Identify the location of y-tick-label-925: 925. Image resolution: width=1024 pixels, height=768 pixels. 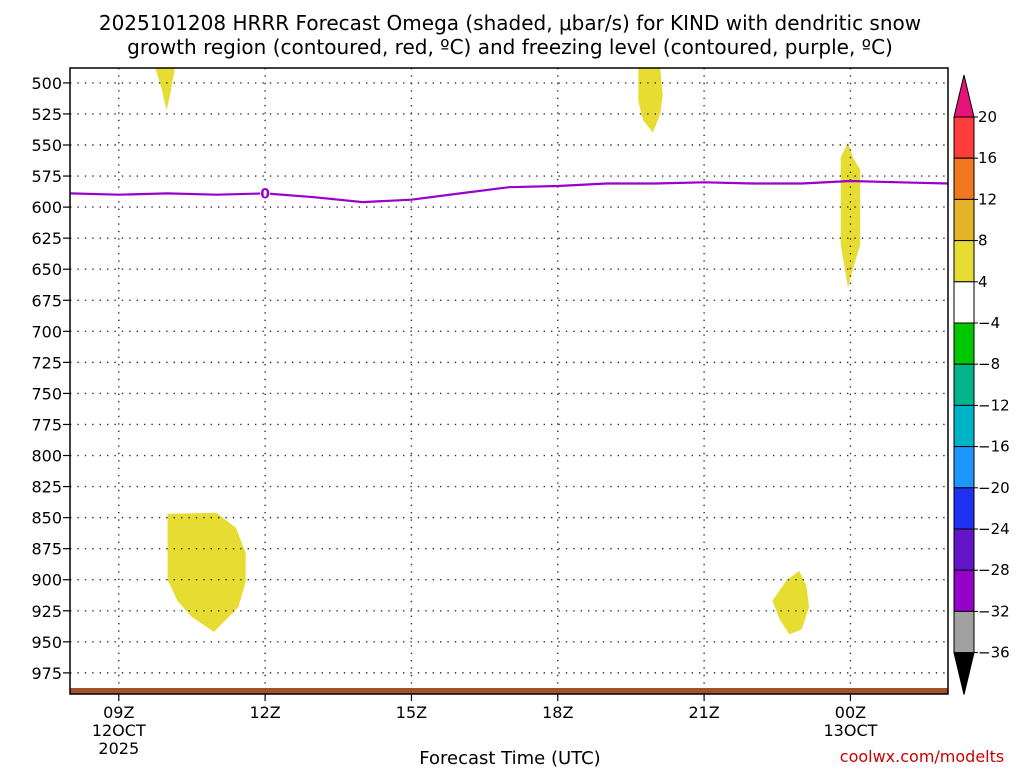
(46, 611).